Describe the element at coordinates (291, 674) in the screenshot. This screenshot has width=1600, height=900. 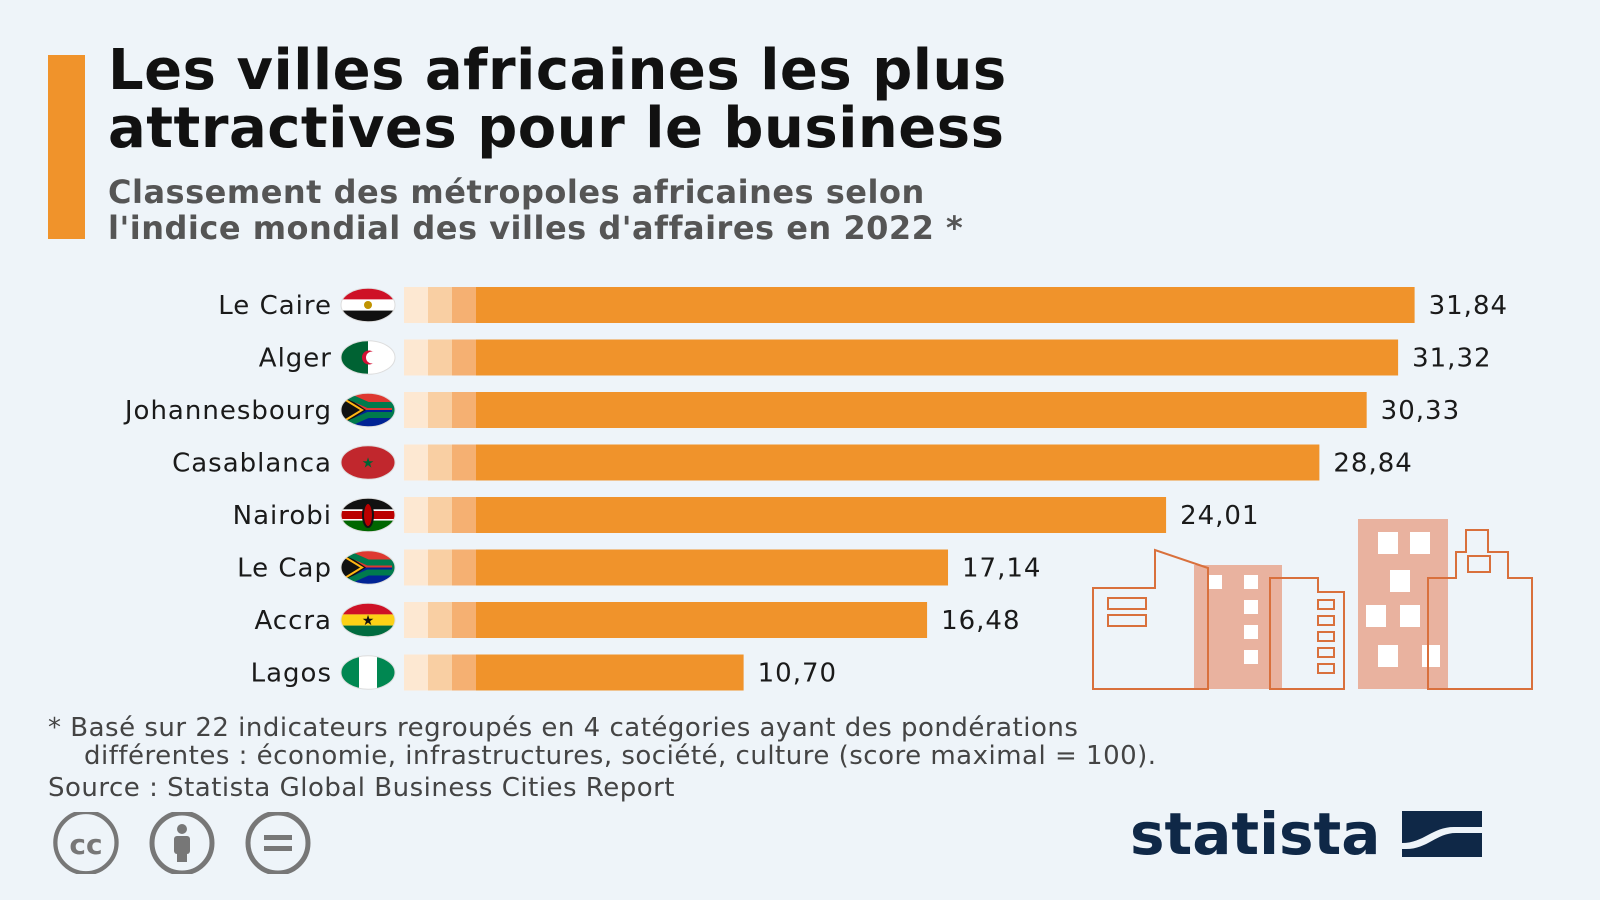
I see `category-label: Lagos` at that location.